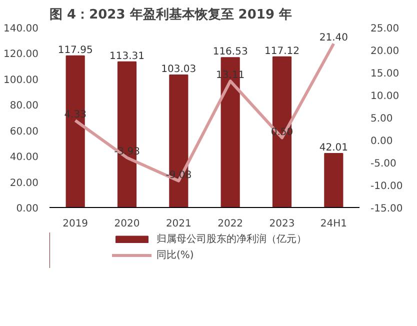  What do you see at coordinates (21, 29) in the screenshot?
I see `y-tick-label: 140.00` at bounding box center [21, 29].